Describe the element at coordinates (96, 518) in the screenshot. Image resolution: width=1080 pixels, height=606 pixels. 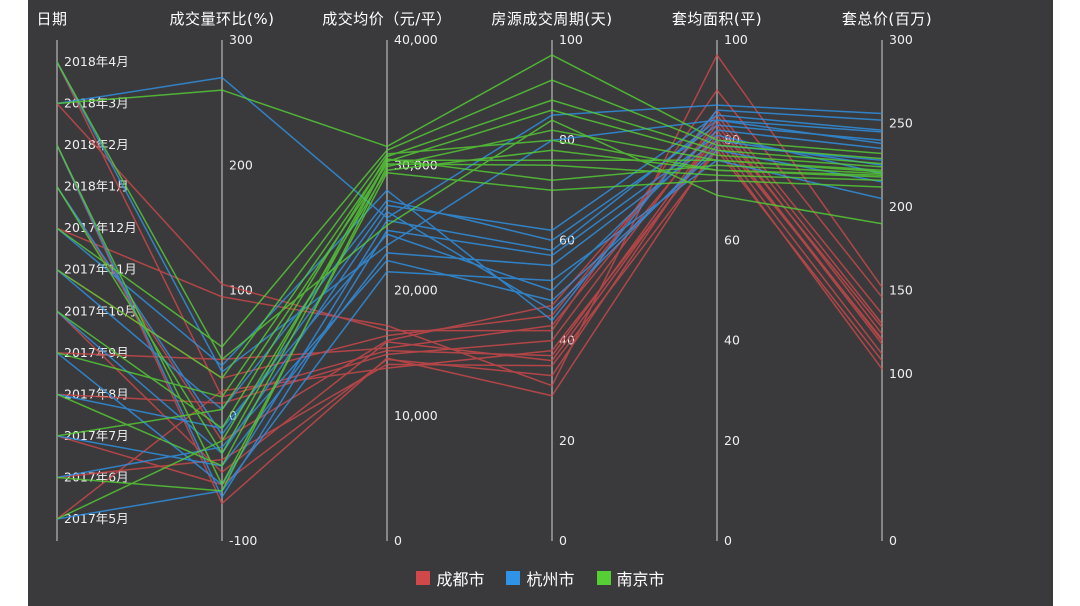
I see `category-label: 2017年5月` at that location.